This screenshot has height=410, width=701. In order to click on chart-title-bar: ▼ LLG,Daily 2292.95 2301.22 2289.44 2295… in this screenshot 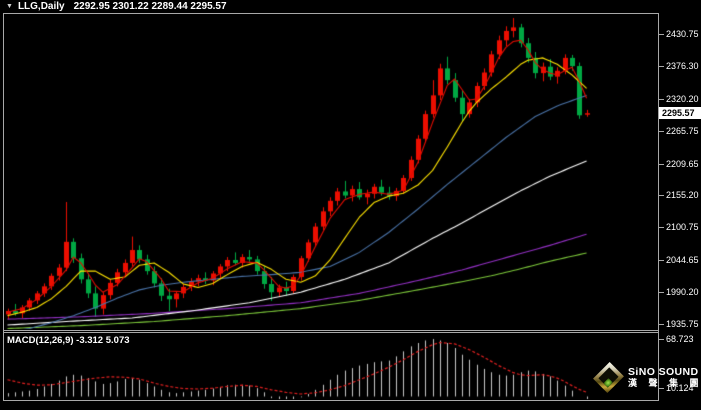, I will do `click(116, 6)`.